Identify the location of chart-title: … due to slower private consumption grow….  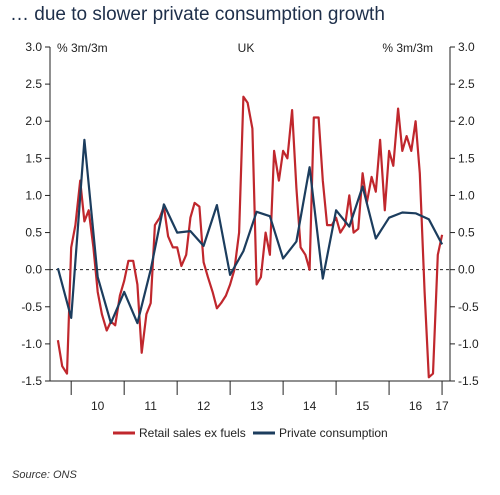
(197, 14).